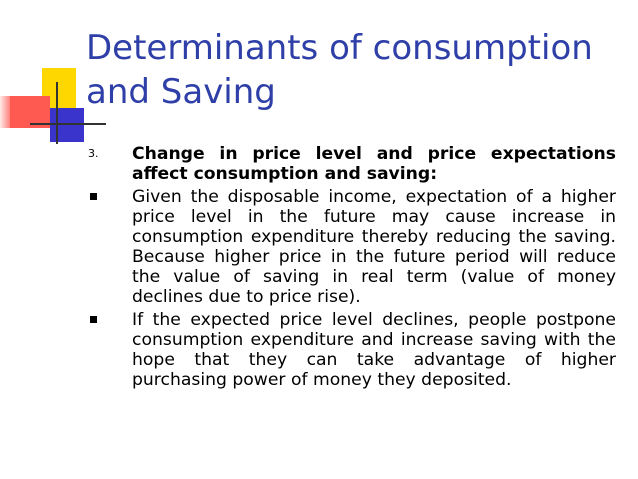 The height and width of the screenshot is (479, 638). I want to click on red-square-decoration, so click(30, 112).